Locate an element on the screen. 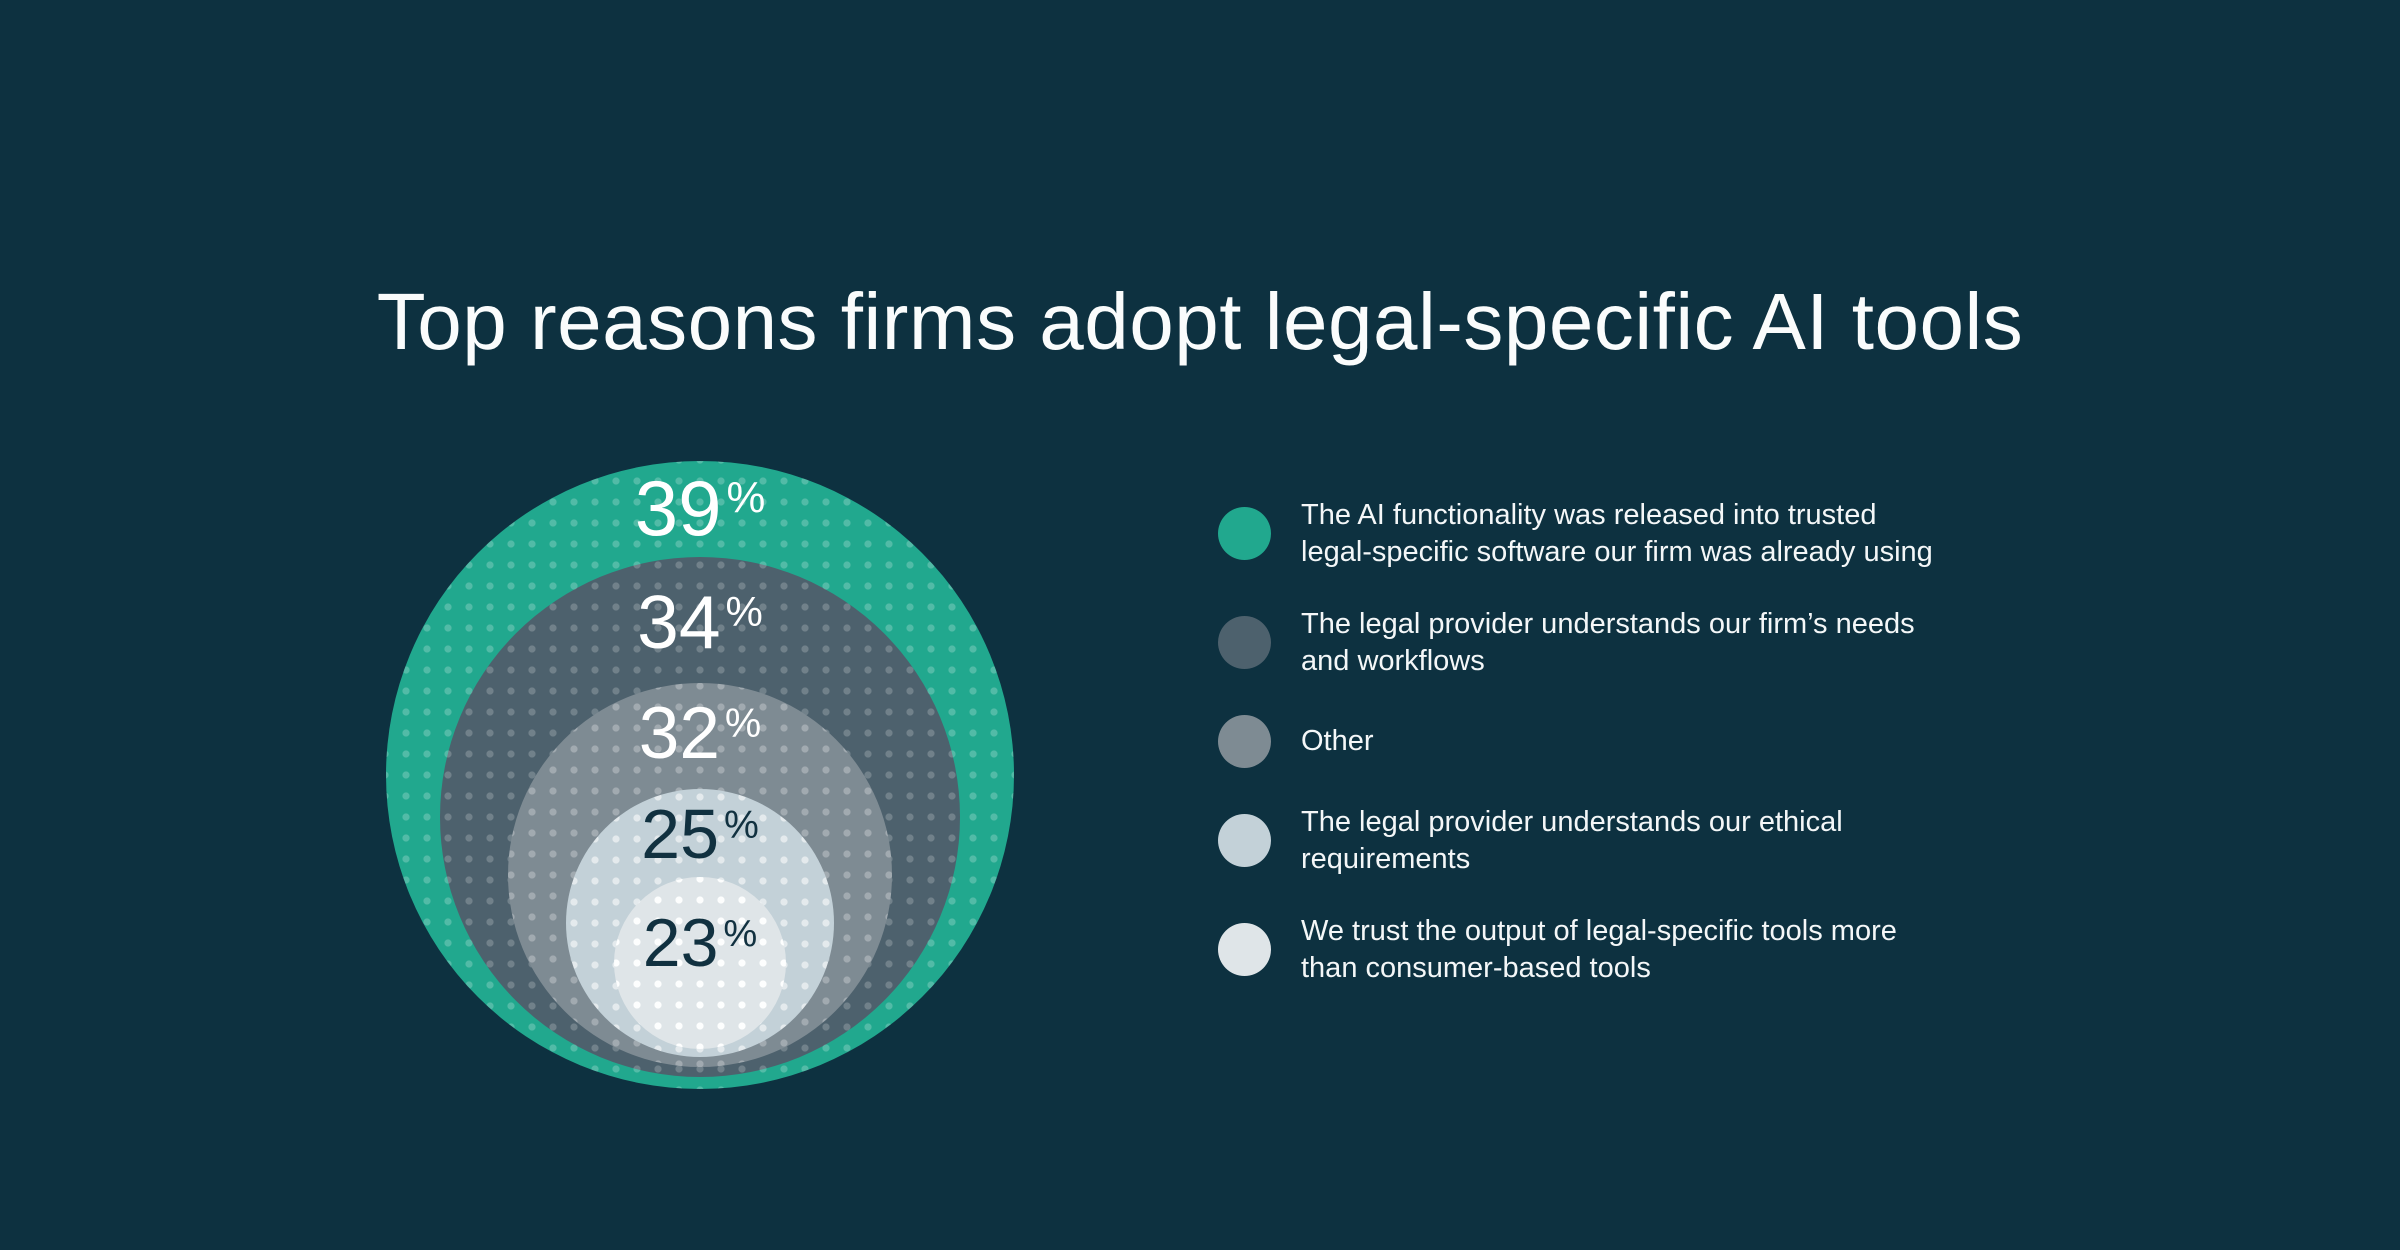 The image size is (2400, 1250). value-number: 39 is located at coordinates (678, 508).